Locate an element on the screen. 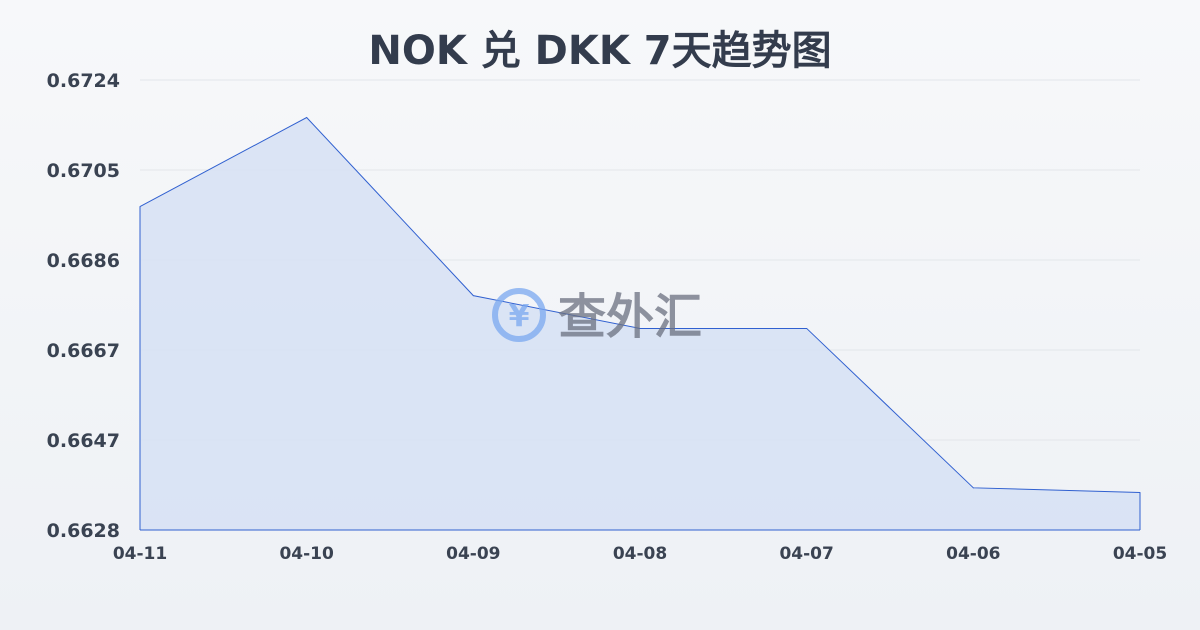 The width and height of the screenshot is (1200, 630). x-tick-label: 04-10 is located at coordinates (306, 554).